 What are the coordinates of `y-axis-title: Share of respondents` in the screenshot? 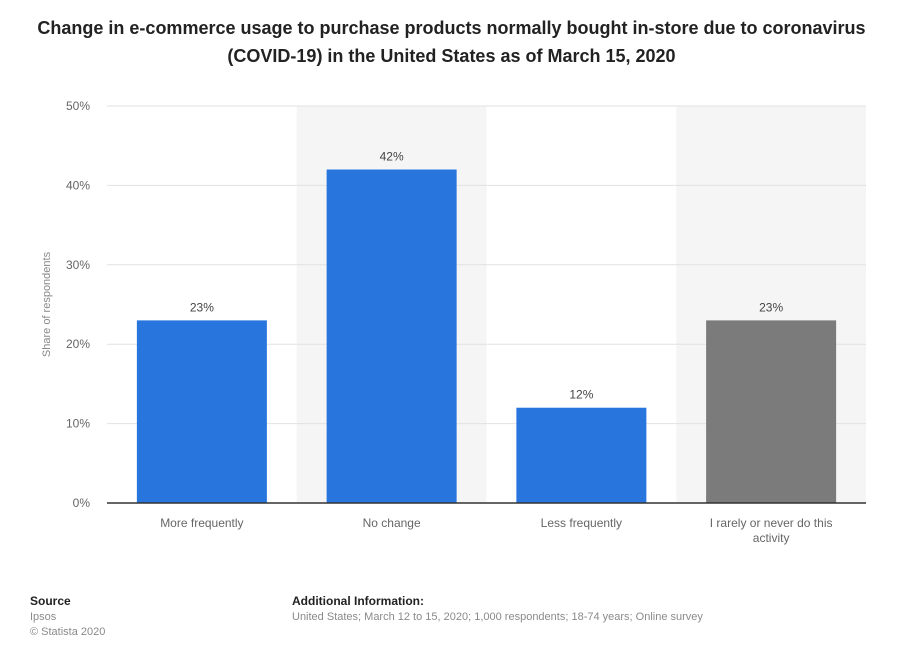 It's located at (47, 304).